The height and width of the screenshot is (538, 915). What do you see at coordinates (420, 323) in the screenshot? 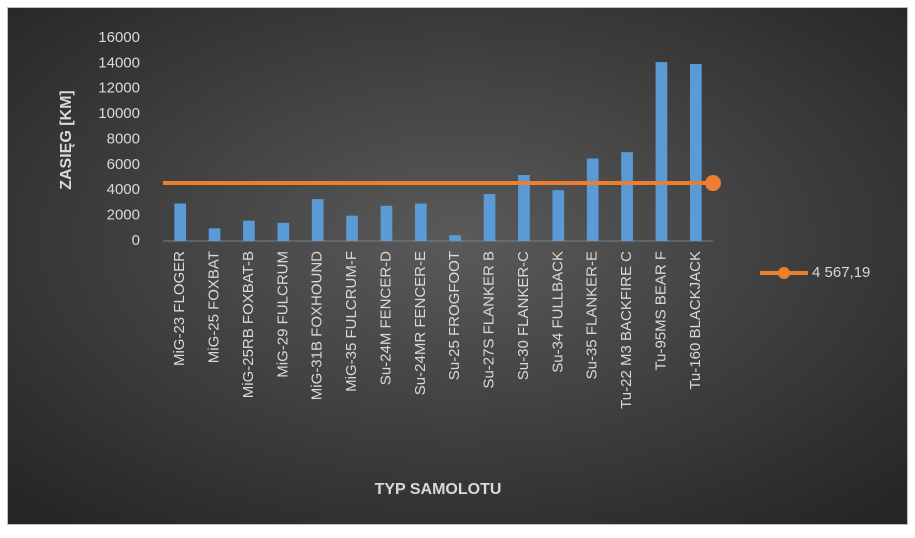
I see `x-tick-label: Su-24MR FENCER-E` at bounding box center [420, 323].